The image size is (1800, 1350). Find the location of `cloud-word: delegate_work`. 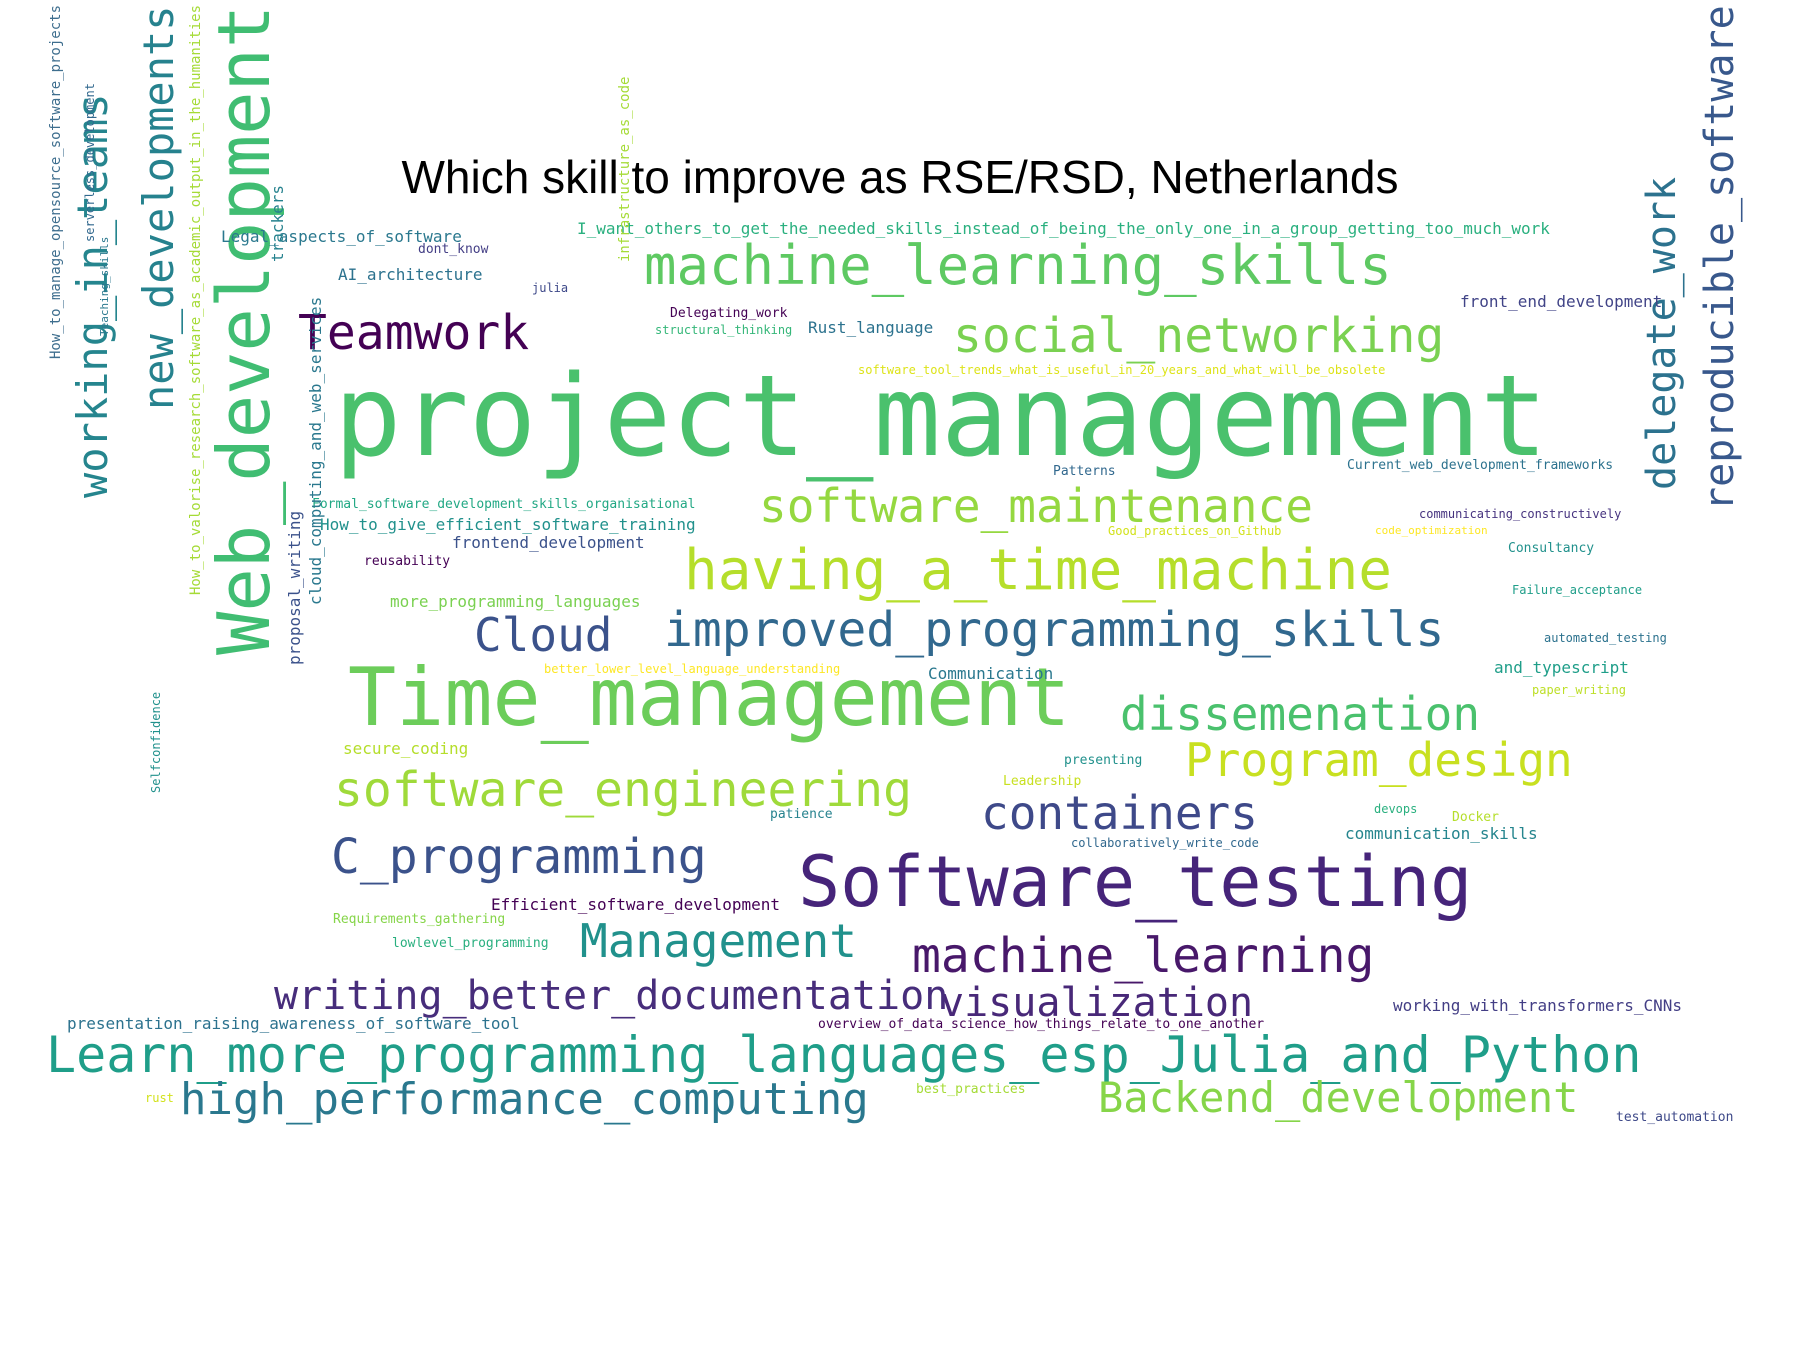

cloud-word: delegate_work is located at coordinates (1662, 333).